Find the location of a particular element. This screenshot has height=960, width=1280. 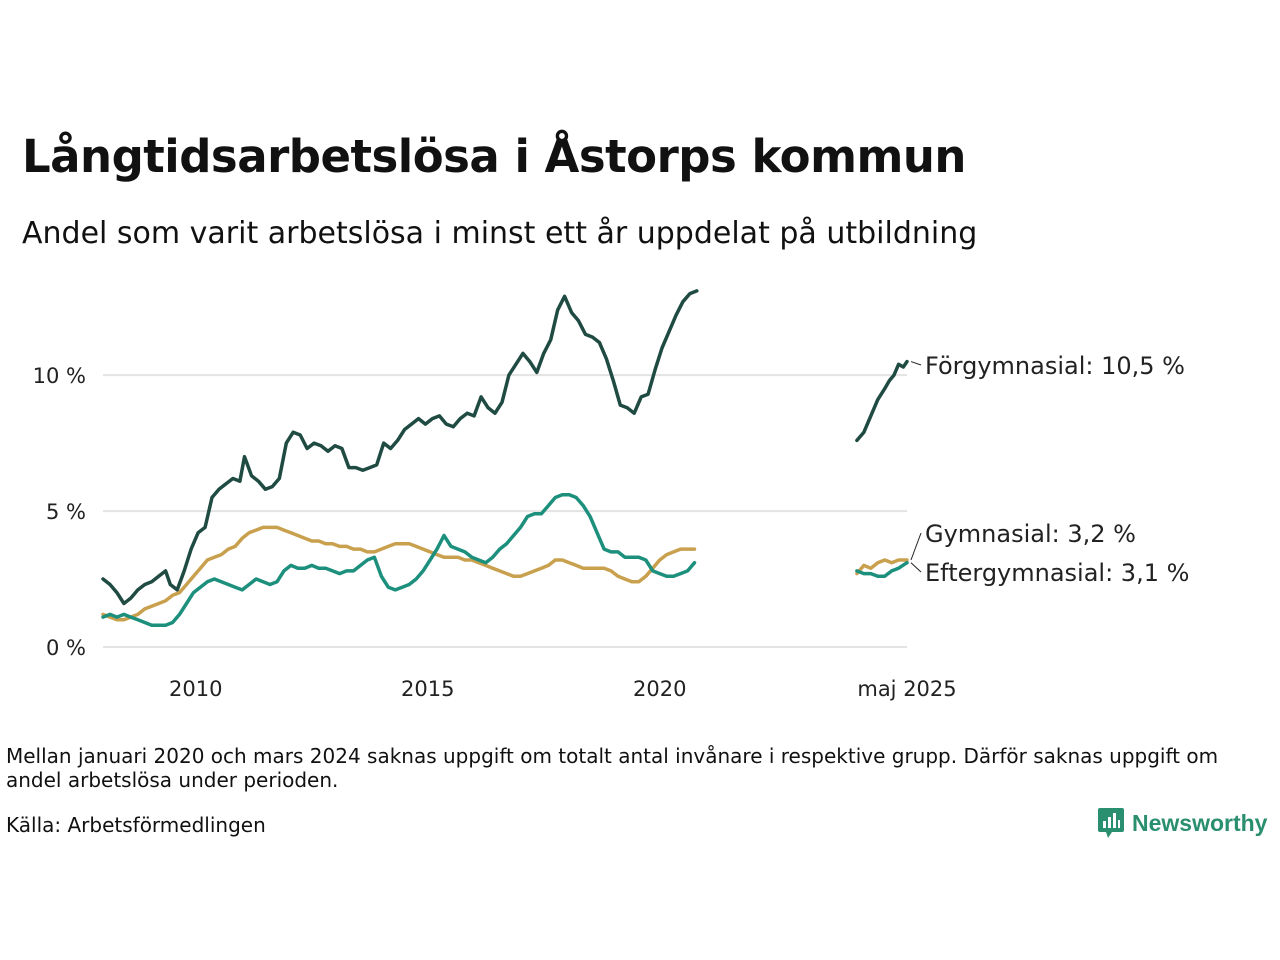

brand-logo: Newsworthy is located at coordinates (1182, 823).